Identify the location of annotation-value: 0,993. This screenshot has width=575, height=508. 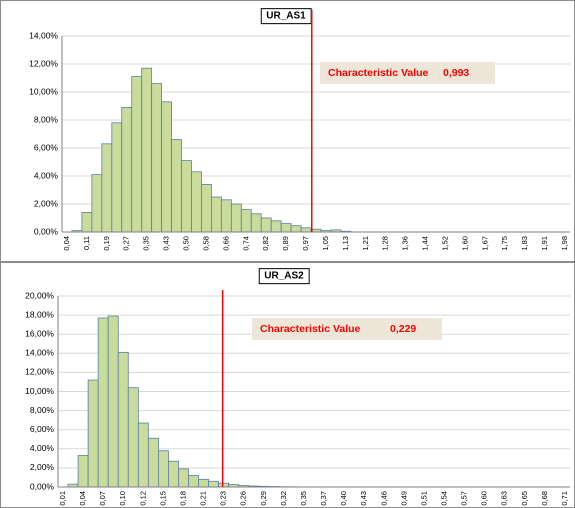
(456, 73).